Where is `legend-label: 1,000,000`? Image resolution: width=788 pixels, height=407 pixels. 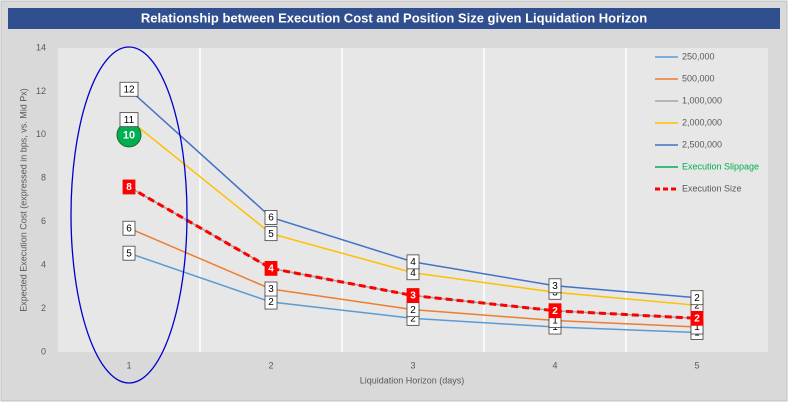
legend-label: 1,000,000 is located at coordinates (702, 100).